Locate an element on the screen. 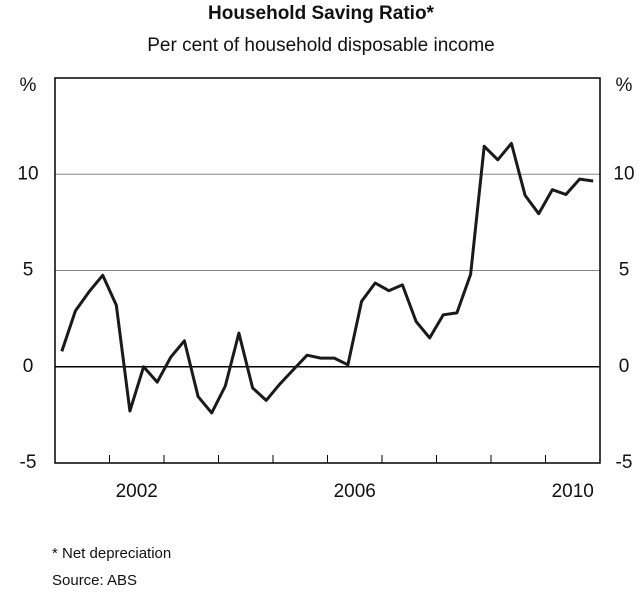 The image size is (643, 593). y-unit-right: % is located at coordinates (624, 85).